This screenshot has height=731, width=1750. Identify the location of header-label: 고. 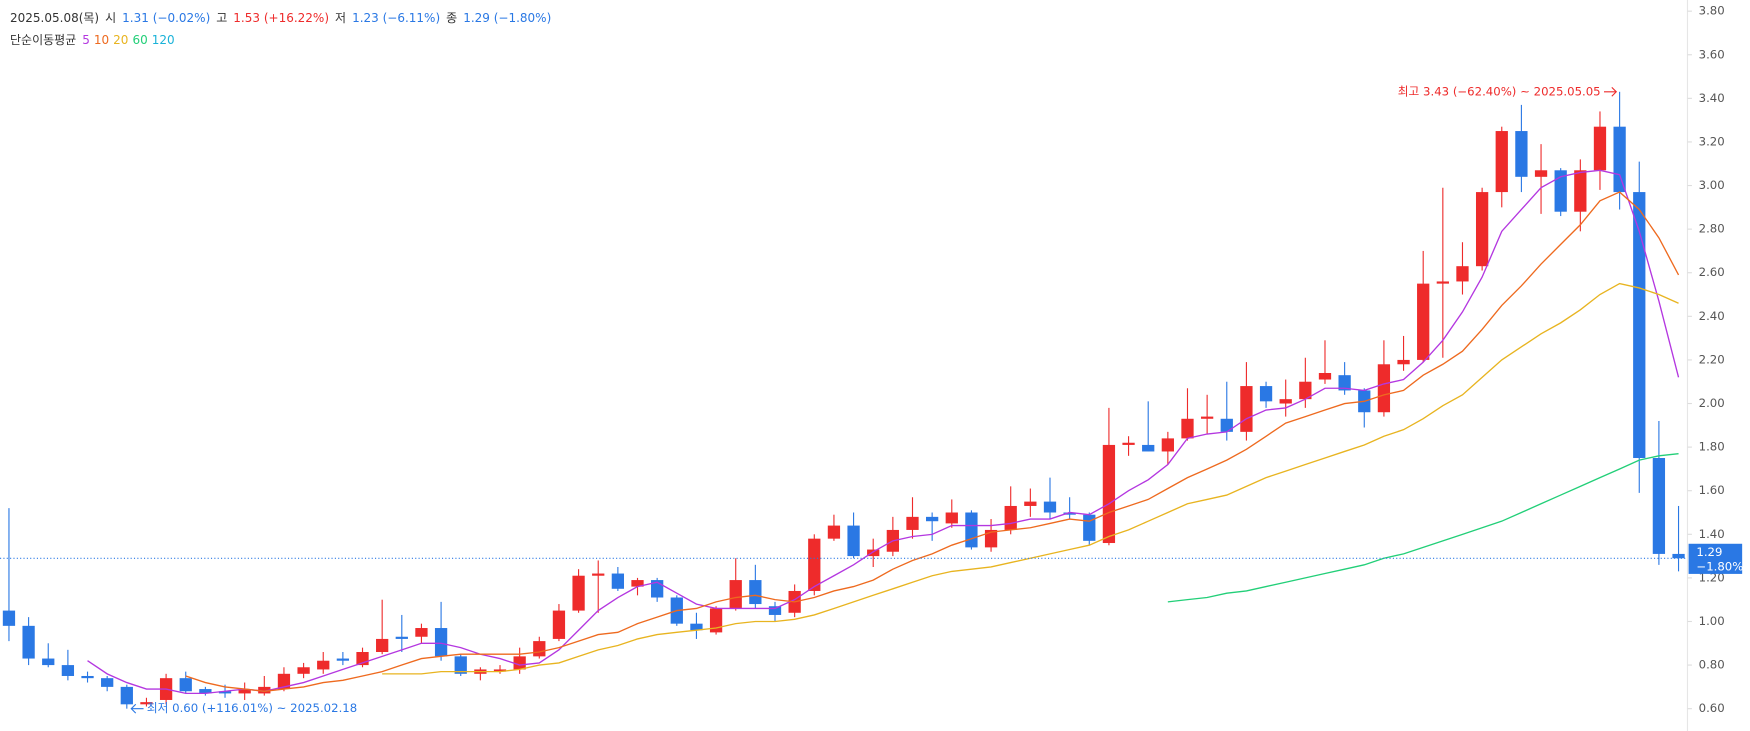
(222, 18).